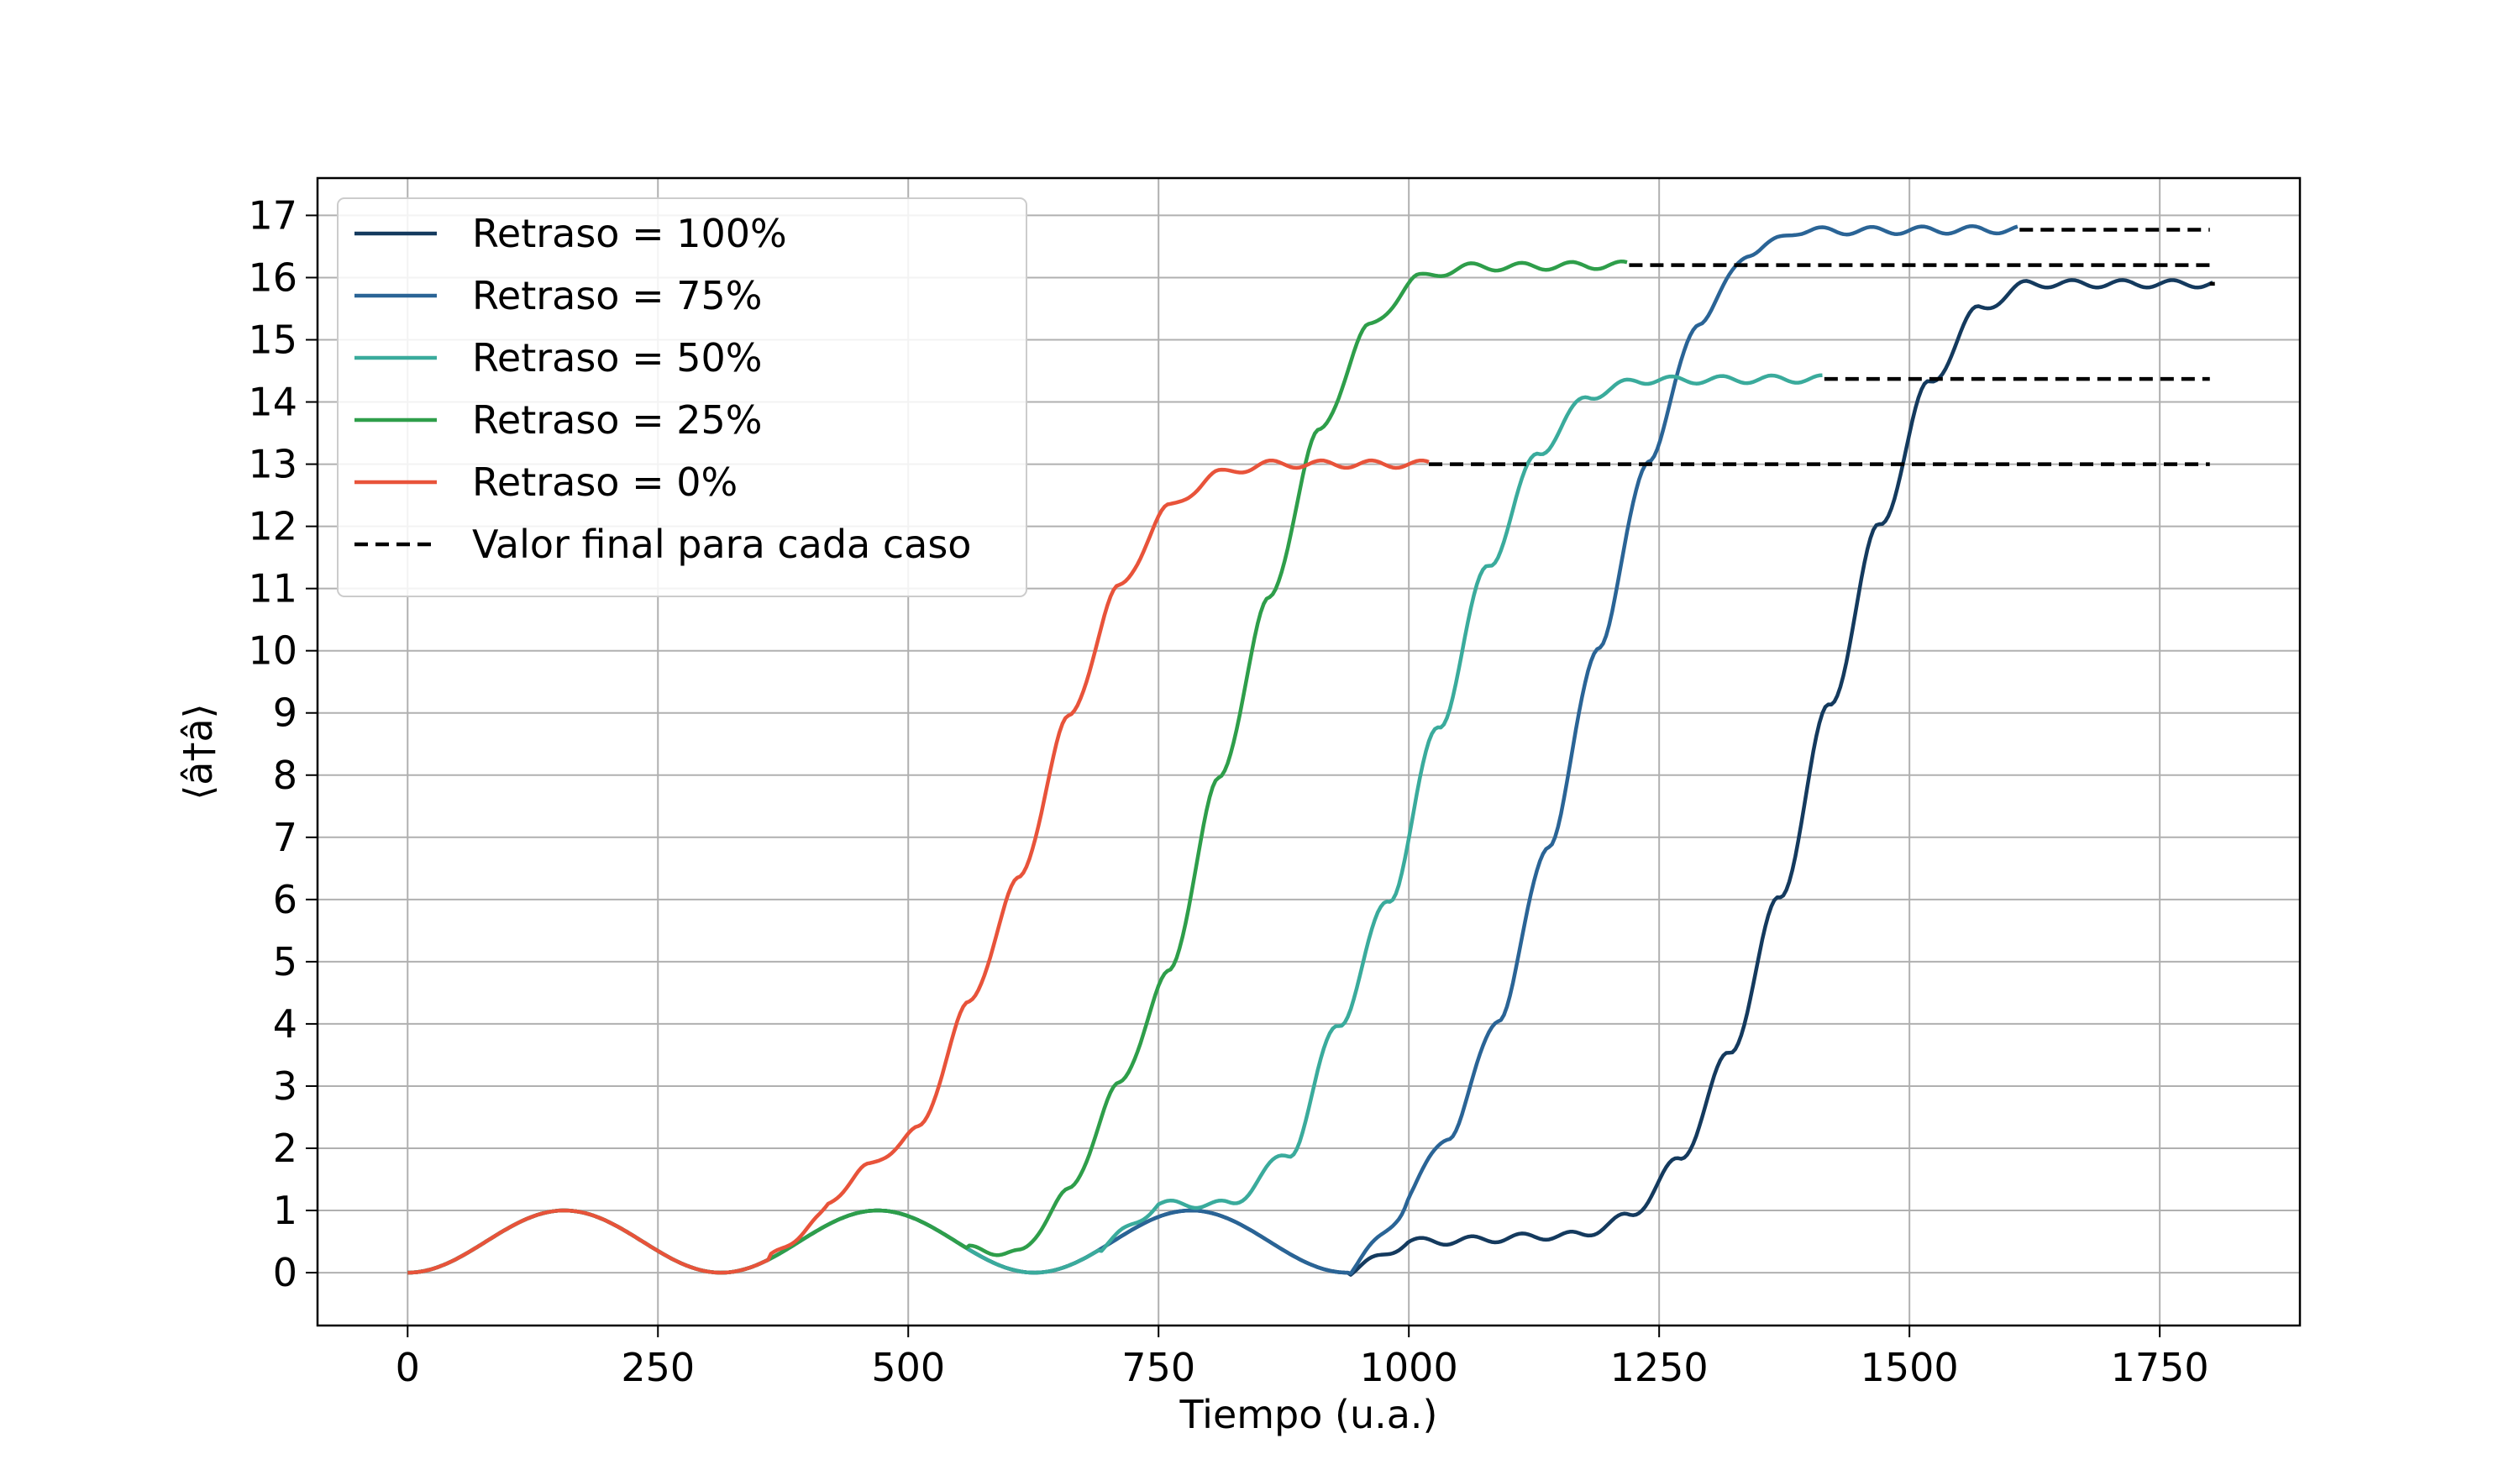 The height and width of the screenshot is (1470, 2520). Describe the element at coordinates (617, 358) in the screenshot. I see `legend-label: Retraso = 50%` at that location.